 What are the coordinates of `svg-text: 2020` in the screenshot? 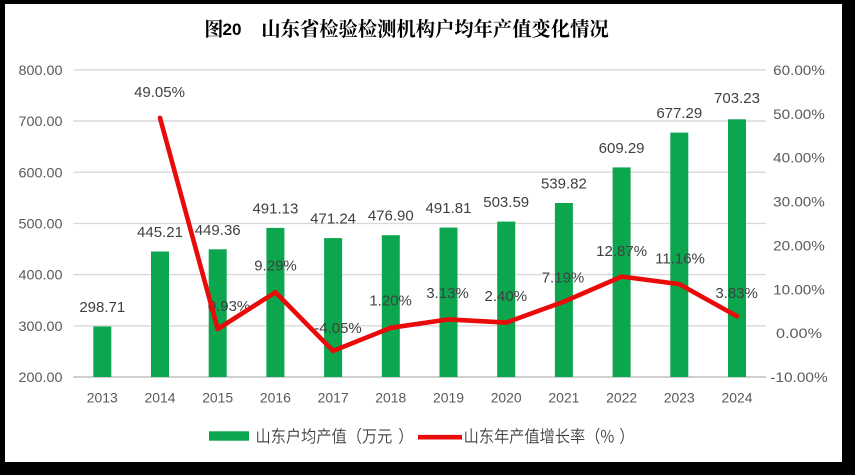 It's located at (506, 398).